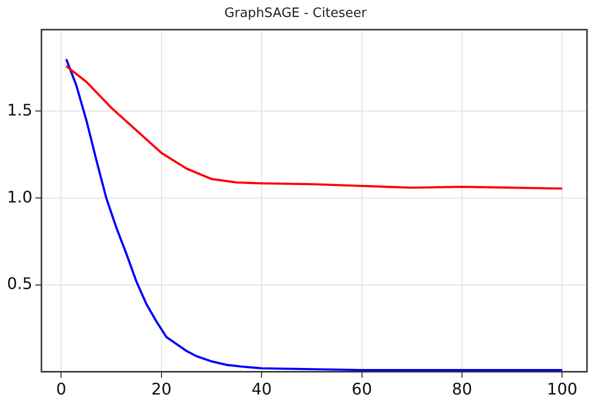 This screenshot has height=403, width=591. What do you see at coordinates (161, 389) in the screenshot?
I see `x-tick-label: 20` at bounding box center [161, 389].